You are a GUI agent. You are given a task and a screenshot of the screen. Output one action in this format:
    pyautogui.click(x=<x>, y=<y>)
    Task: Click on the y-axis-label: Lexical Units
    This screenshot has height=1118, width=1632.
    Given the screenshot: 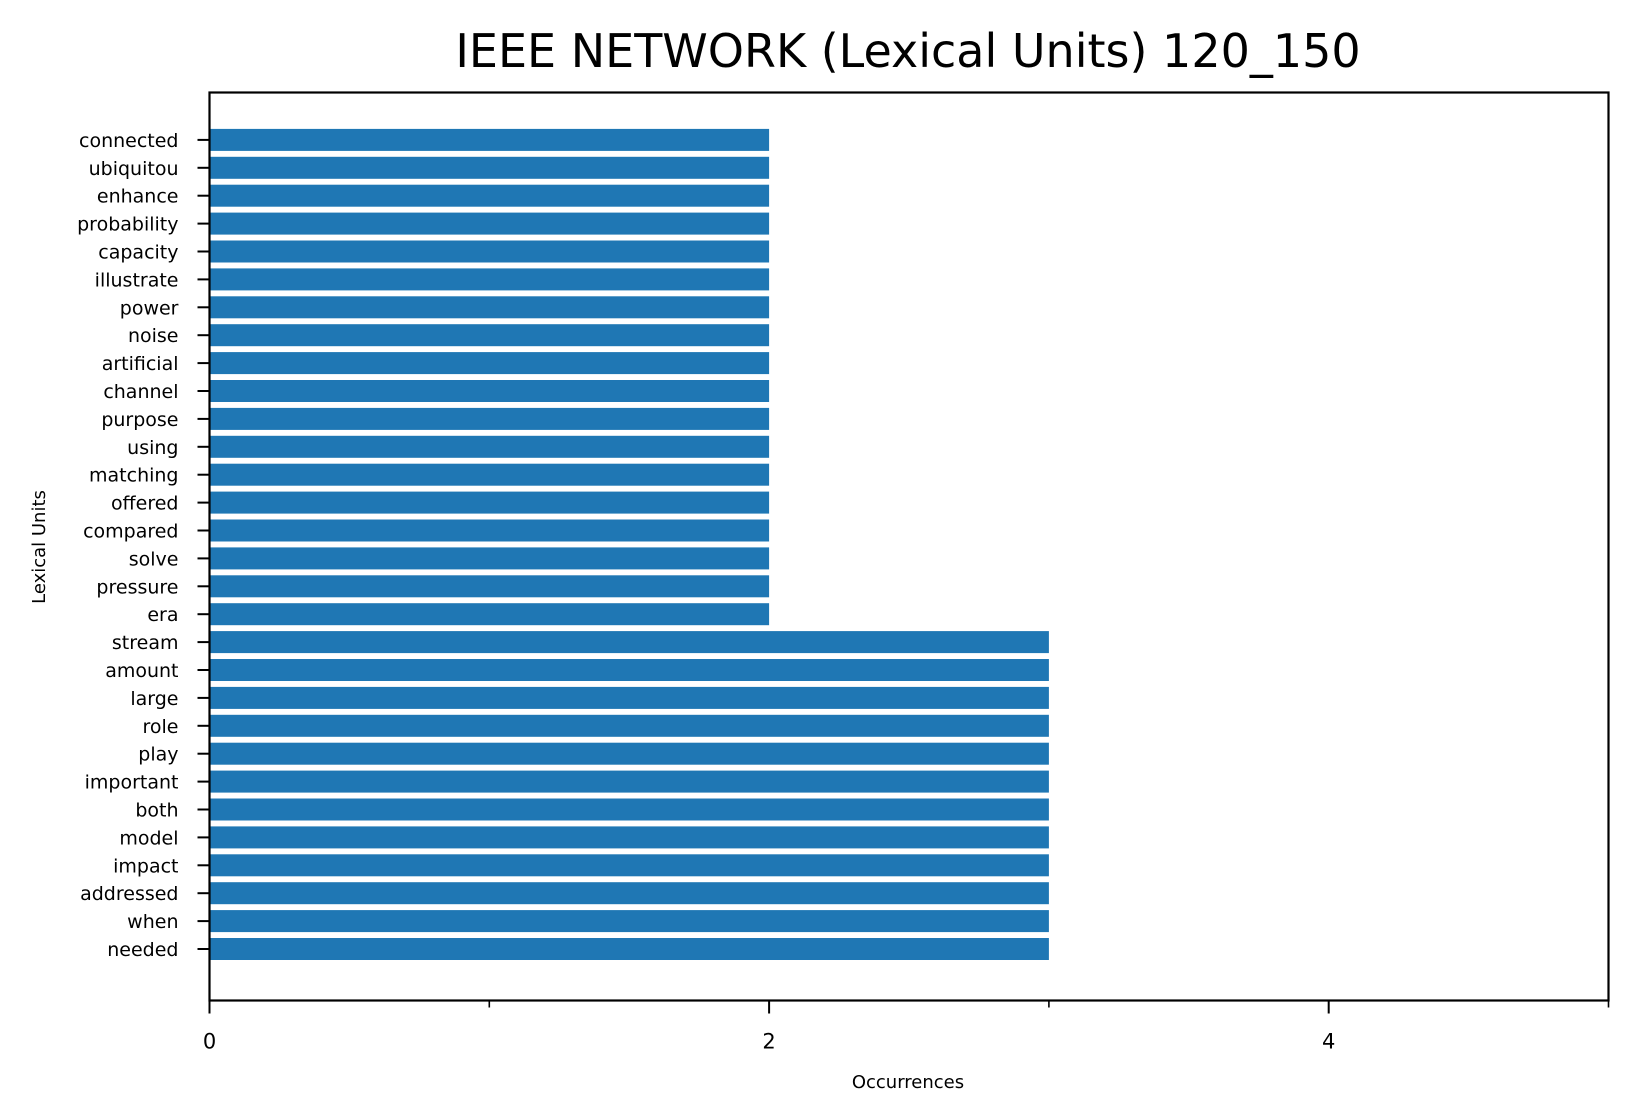 What is the action you would take?
    pyautogui.click(x=39, y=547)
    